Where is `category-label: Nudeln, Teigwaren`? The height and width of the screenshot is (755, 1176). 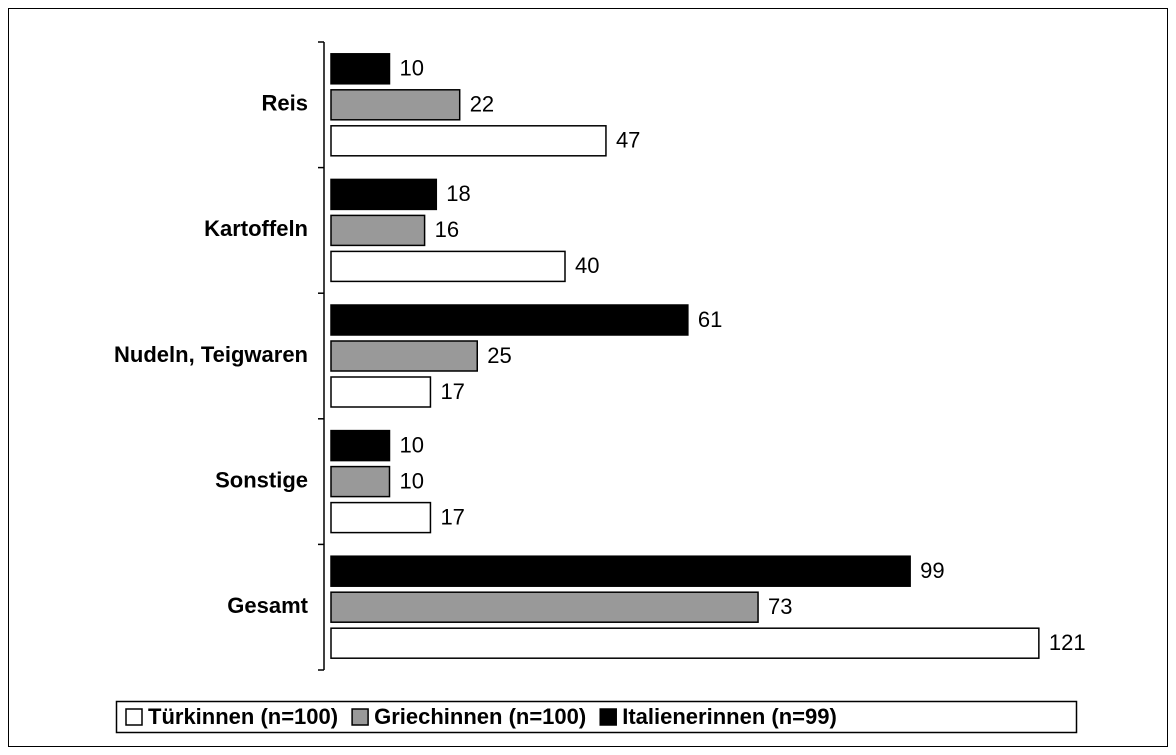
category-label: Nudeln, Teigwaren is located at coordinates (211, 354).